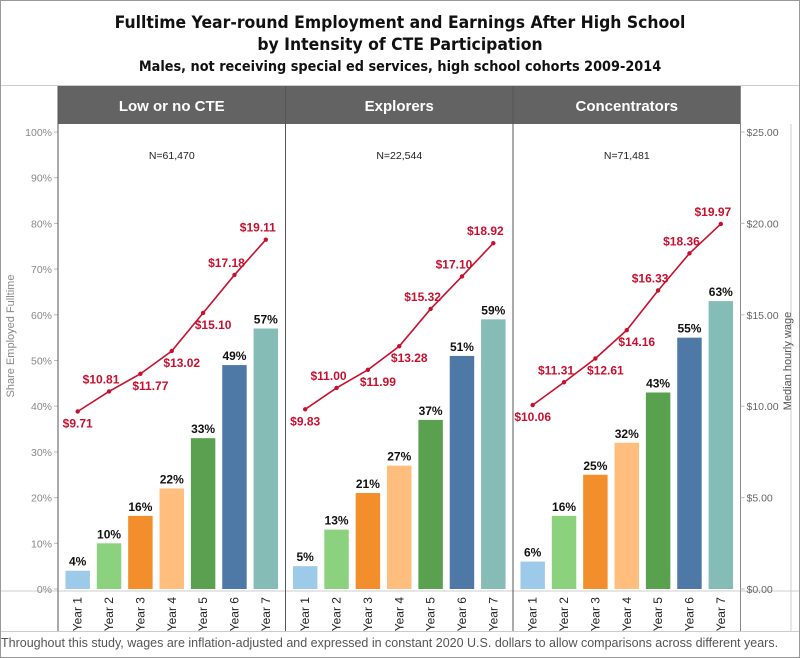 This screenshot has width=800, height=658. I want to click on bar-value-label: 33%, so click(203, 429).